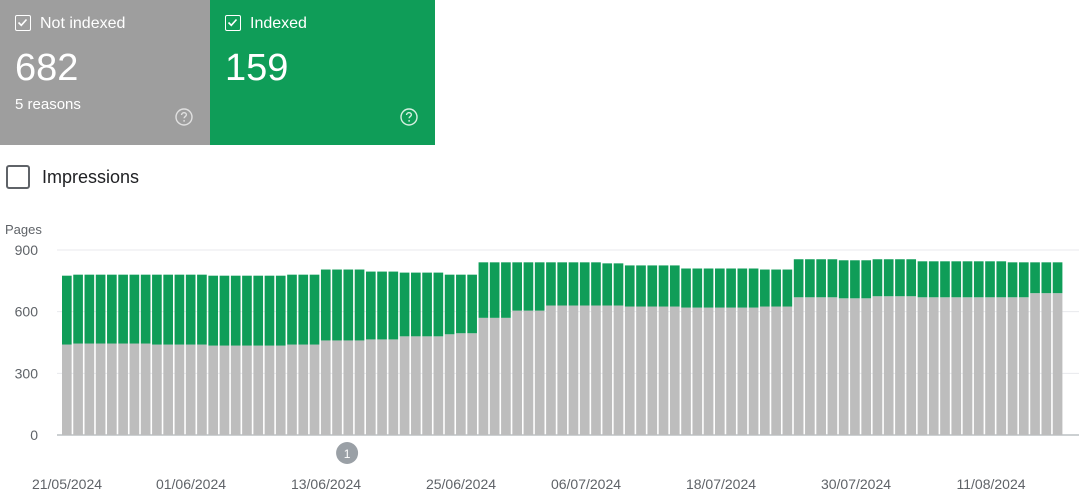 The width and height of the screenshot is (1079, 504). What do you see at coordinates (83, 23) in the screenshot?
I see `not-indexed-label: Not indexed` at bounding box center [83, 23].